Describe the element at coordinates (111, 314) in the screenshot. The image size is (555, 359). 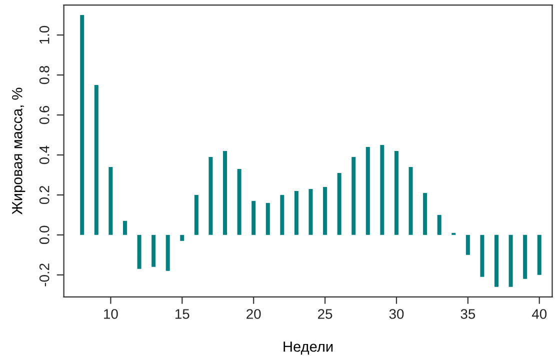
I see `x-tick-label: 10` at that location.